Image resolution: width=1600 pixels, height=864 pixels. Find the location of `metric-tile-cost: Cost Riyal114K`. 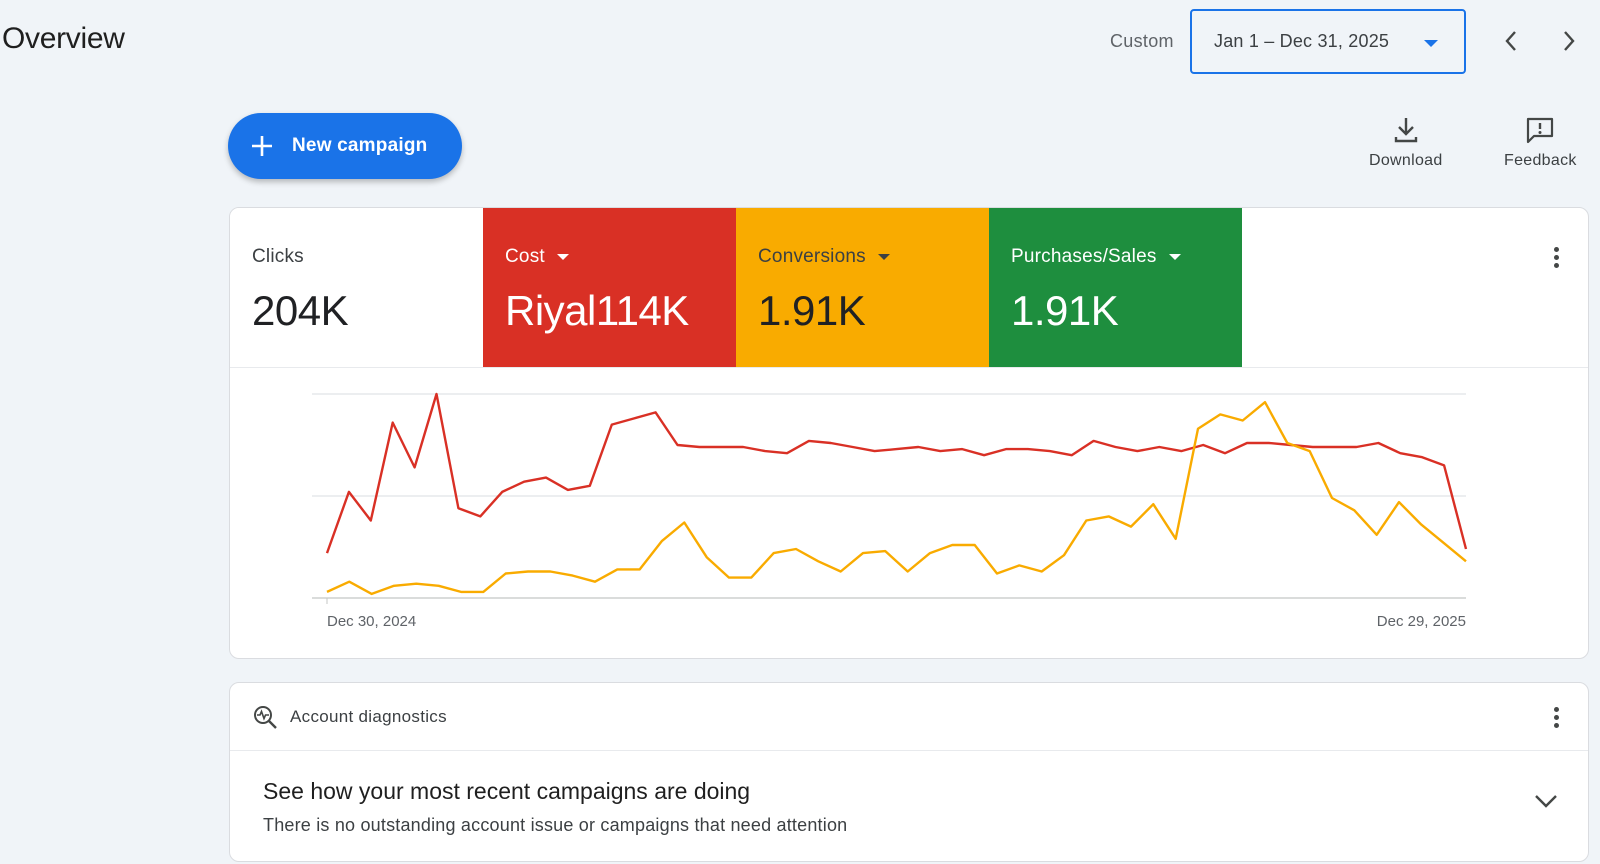

metric-tile-cost: Cost Riyal114K is located at coordinates (609, 287).